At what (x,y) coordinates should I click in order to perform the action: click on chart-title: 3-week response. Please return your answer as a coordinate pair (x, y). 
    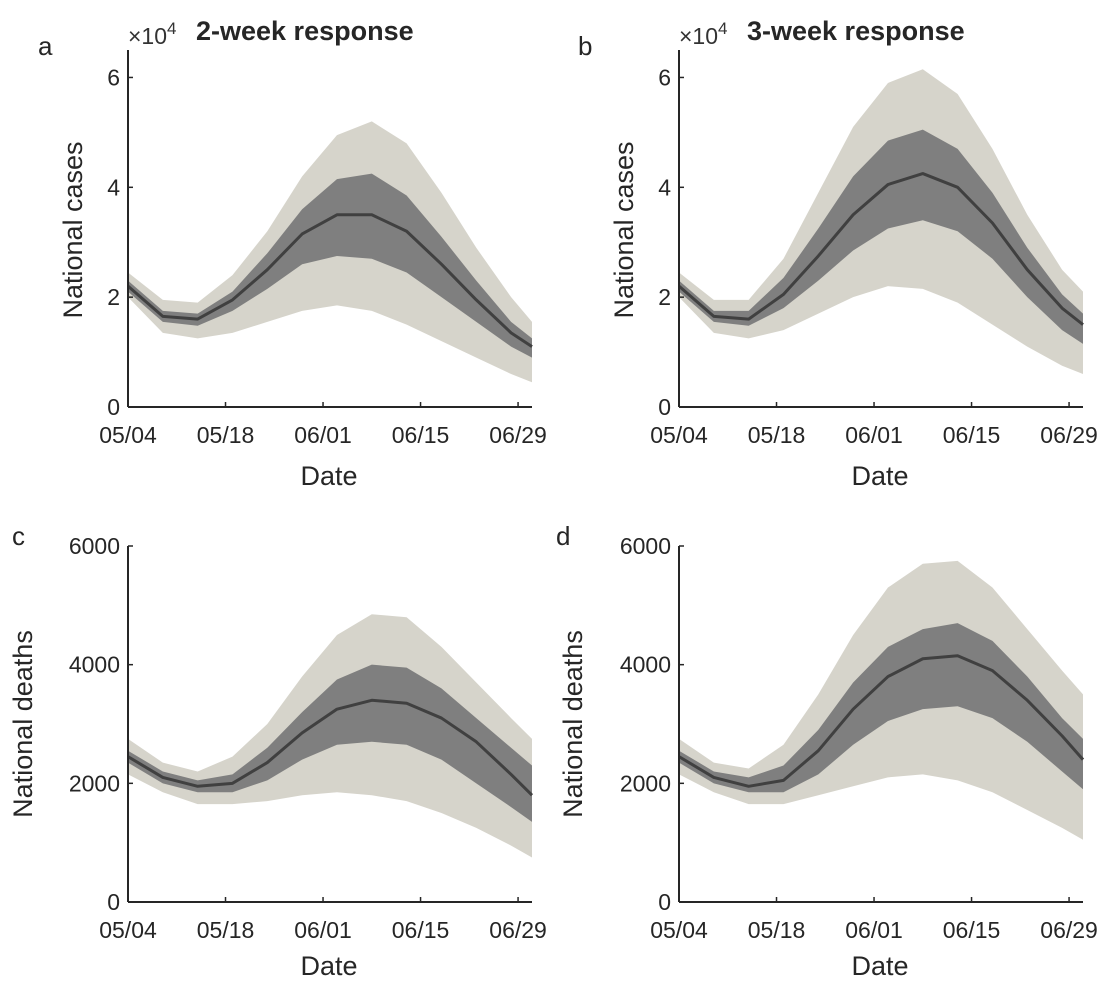
    Looking at the image, I should click on (856, 31).